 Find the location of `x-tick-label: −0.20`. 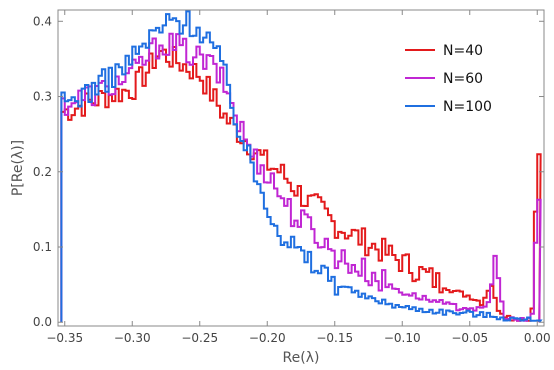

x-tick-label: −0.20 is located at coordinates (267, 338).